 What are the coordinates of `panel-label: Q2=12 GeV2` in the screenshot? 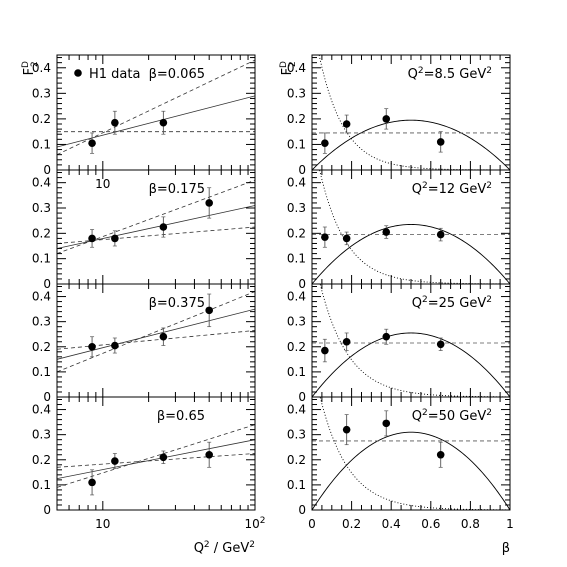 It's located at (452, 189).